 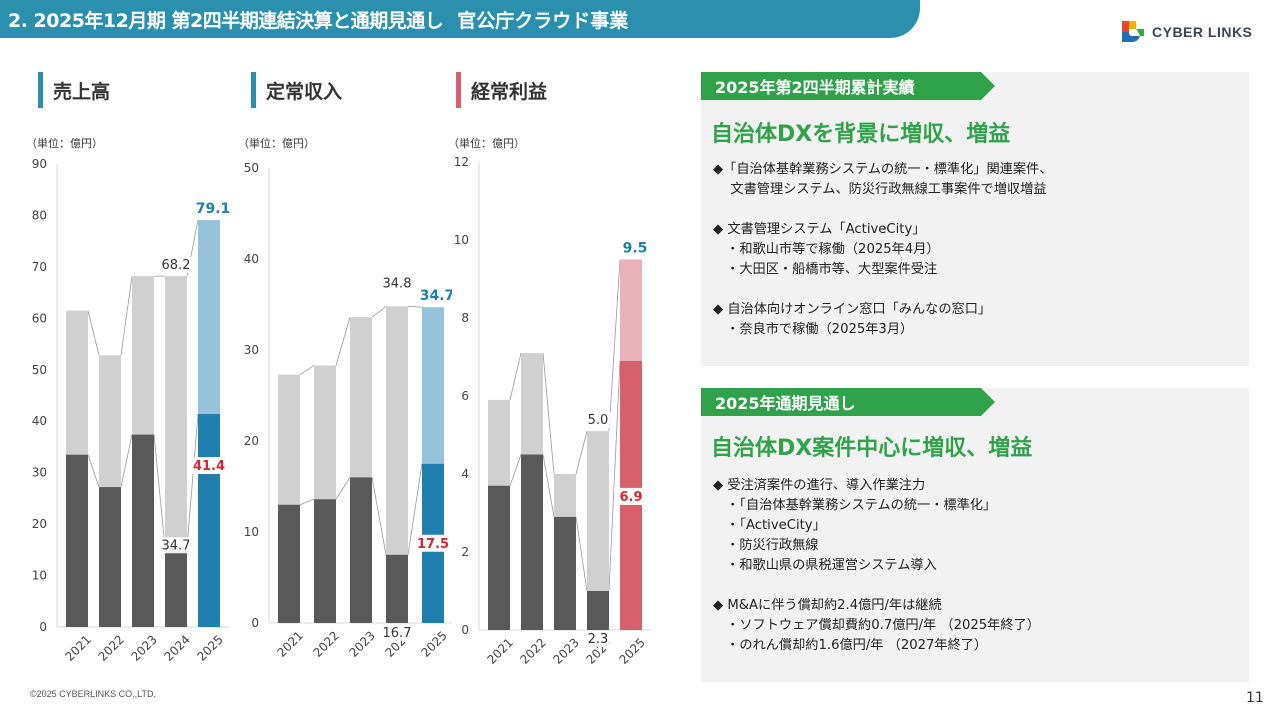 I want to click on y-tick-label: 12, so click(x=461, y=162).